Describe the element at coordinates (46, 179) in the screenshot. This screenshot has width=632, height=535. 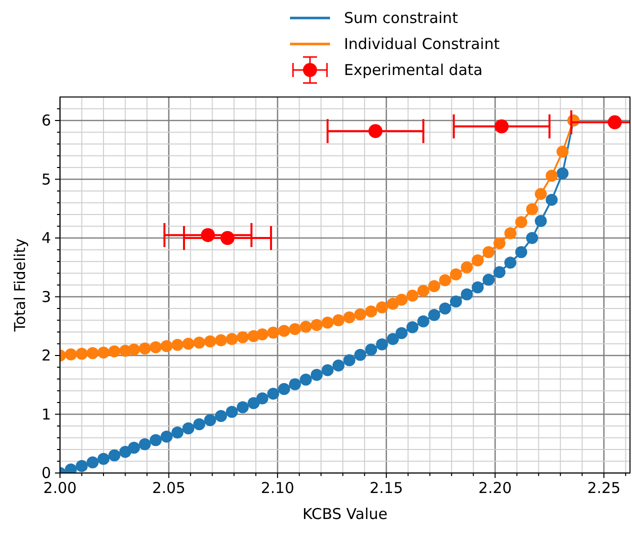
I see `y-tick-label: 5` at that location.